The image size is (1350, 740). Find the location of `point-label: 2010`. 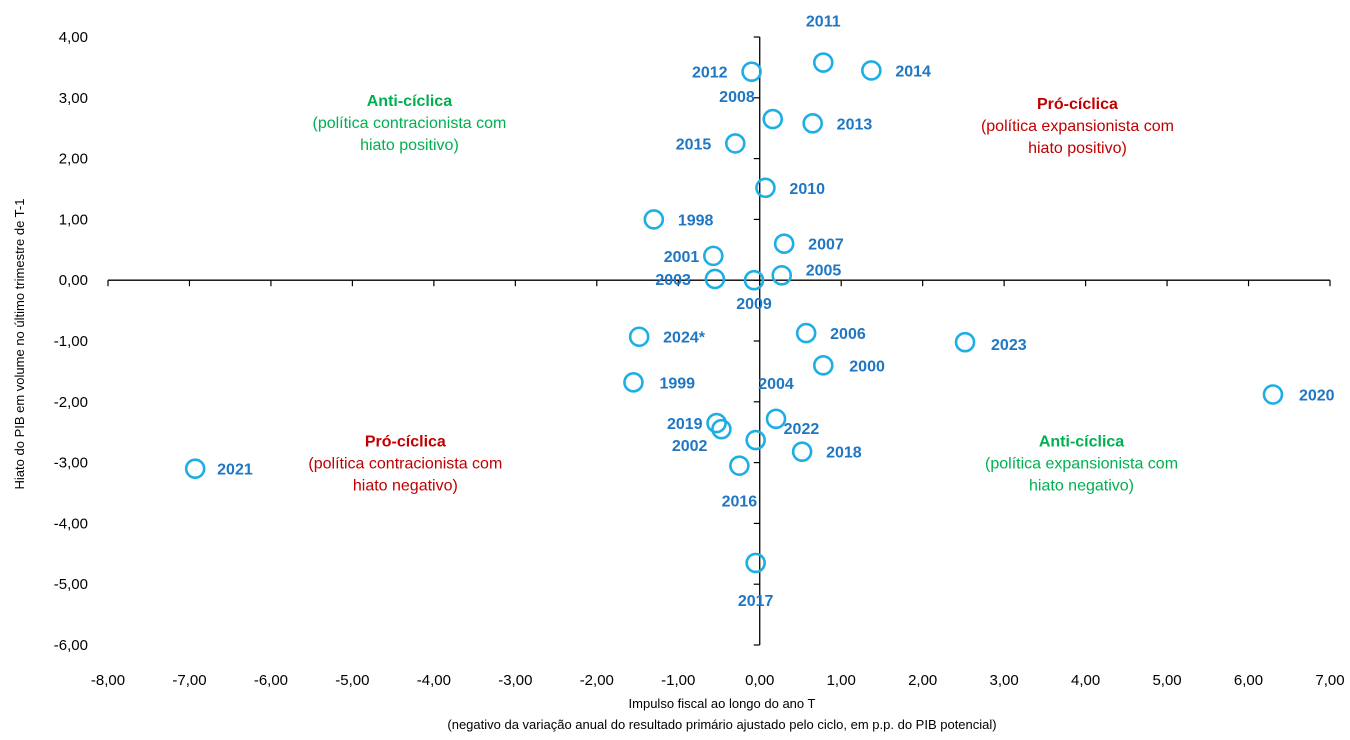

point-label: 2010 is located at coordinates (807, 189).